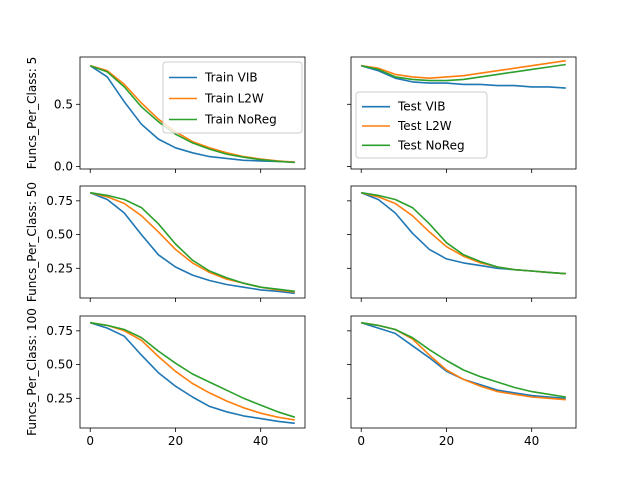 The width and height of the screenshot is (640, 480). I want to click on series-line-l2w-r2c1, so click(463, 361).